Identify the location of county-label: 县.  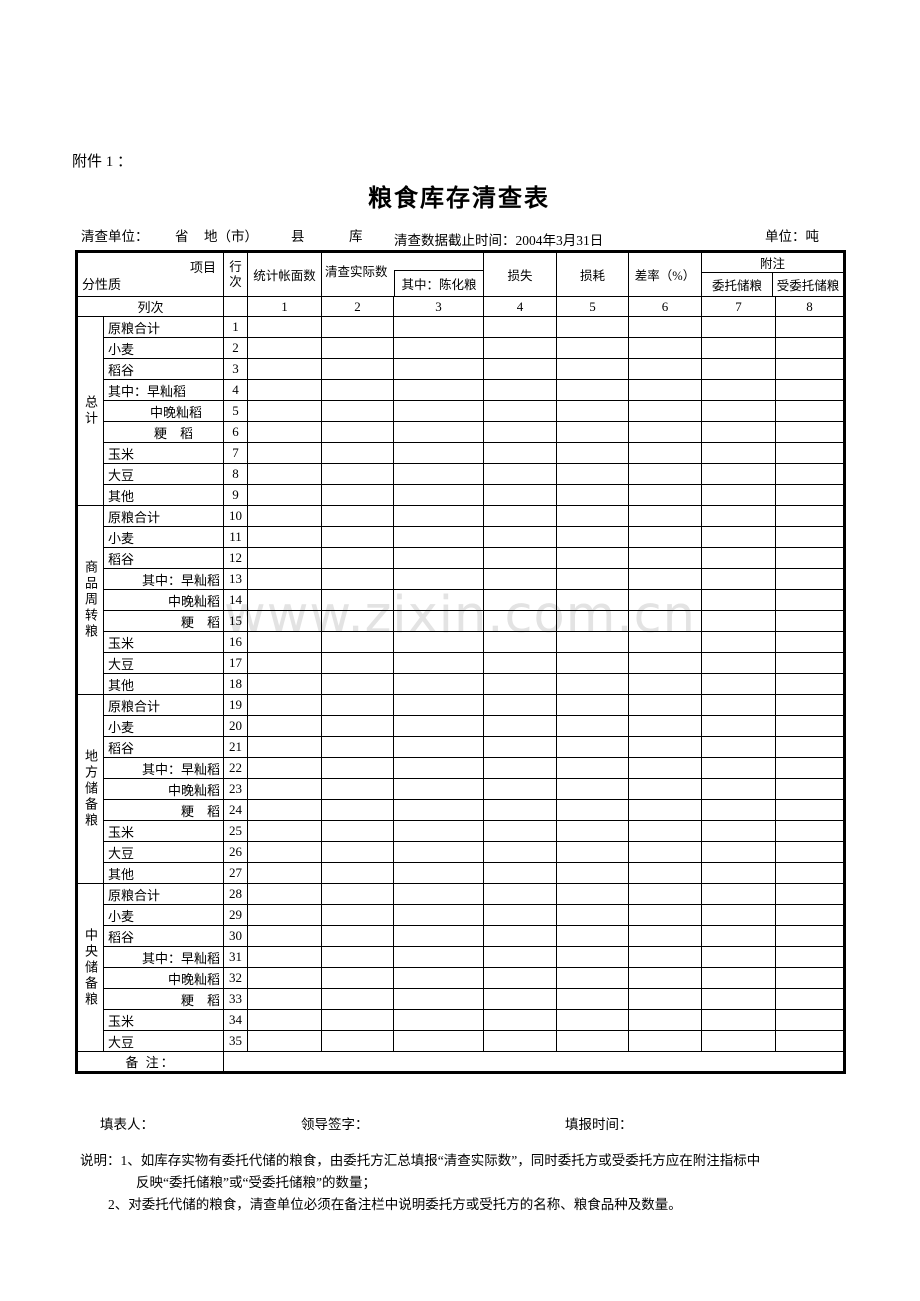
(298, 236).